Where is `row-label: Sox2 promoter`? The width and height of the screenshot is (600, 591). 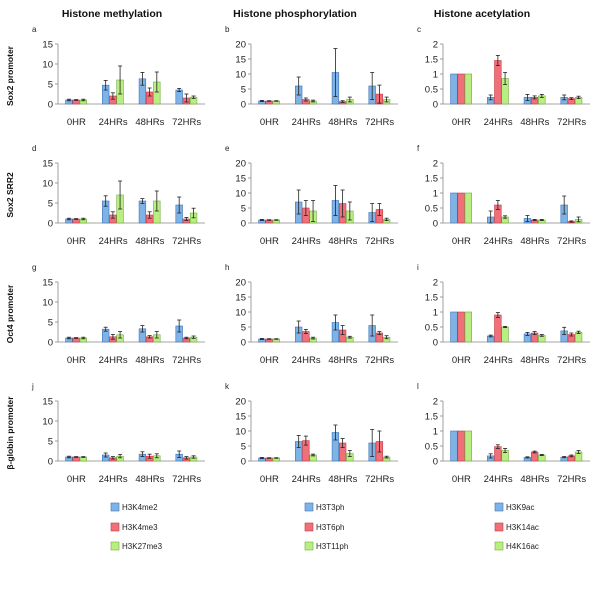 row-label: Sox2 promoter is located at coordinates (10, 75).